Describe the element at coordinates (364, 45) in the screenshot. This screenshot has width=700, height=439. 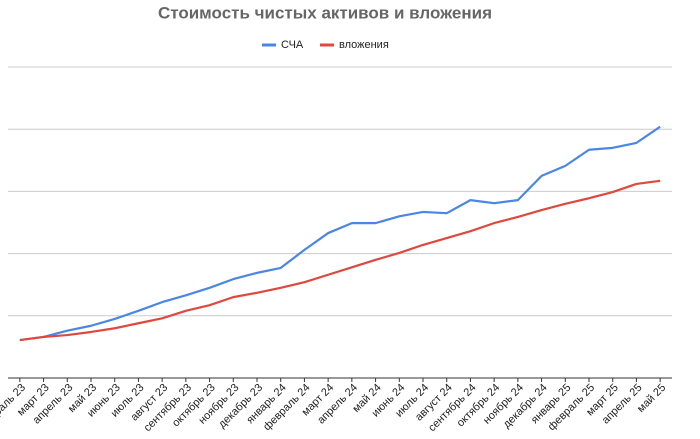
I see `legend-label: вложения` at that location.